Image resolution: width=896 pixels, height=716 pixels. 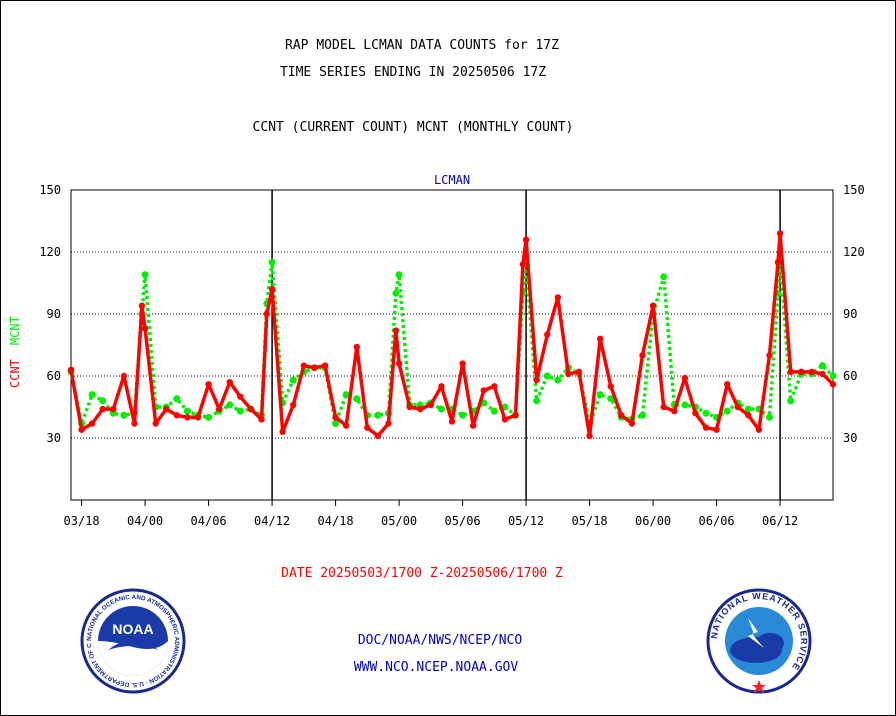 I want to click on x-tick-label: 04/12, so click(x=272, y=521).